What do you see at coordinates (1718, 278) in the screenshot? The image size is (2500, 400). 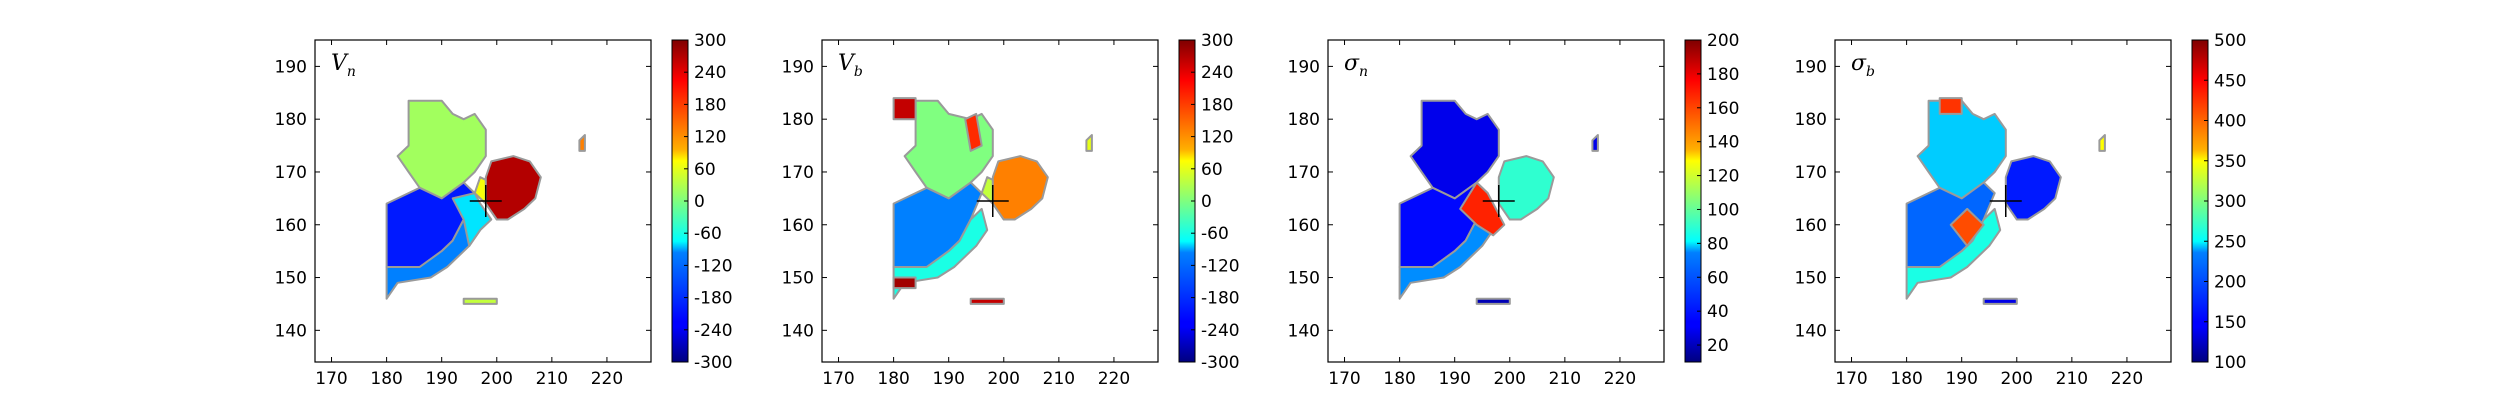 I see `colorbar-tick-label: 60` at bounding box center [1718, 278].